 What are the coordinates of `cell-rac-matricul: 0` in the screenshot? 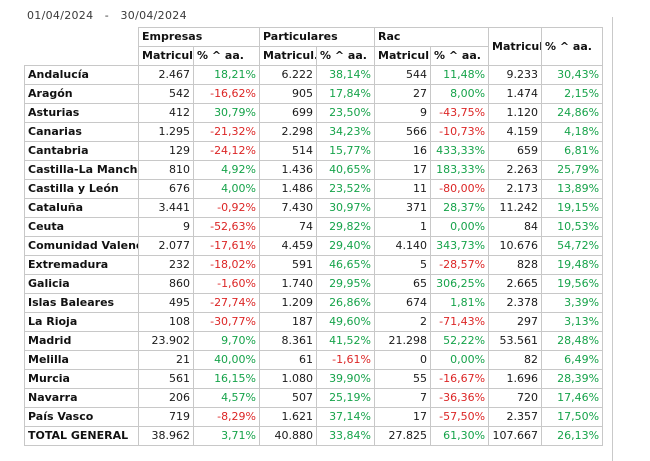 It's located at (403, 360).